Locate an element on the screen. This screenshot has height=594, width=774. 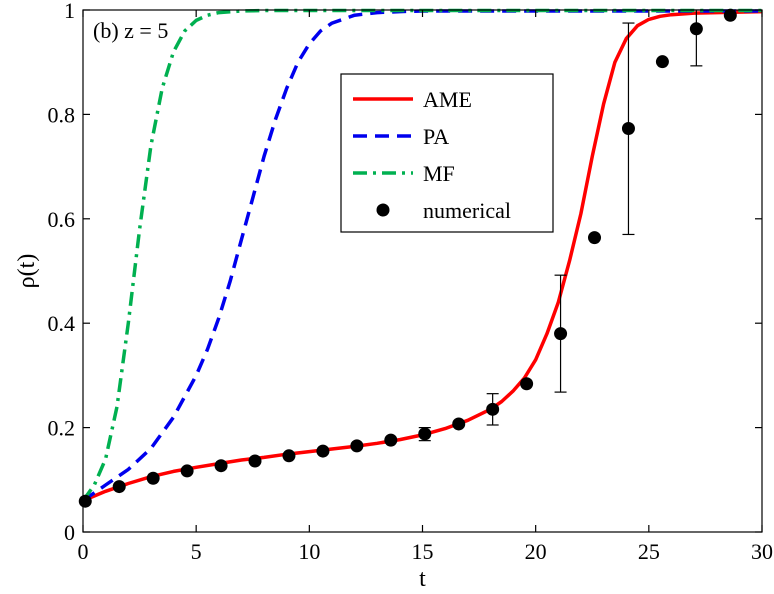
x-tick-label: 10 is located at coordinates (309, 551).